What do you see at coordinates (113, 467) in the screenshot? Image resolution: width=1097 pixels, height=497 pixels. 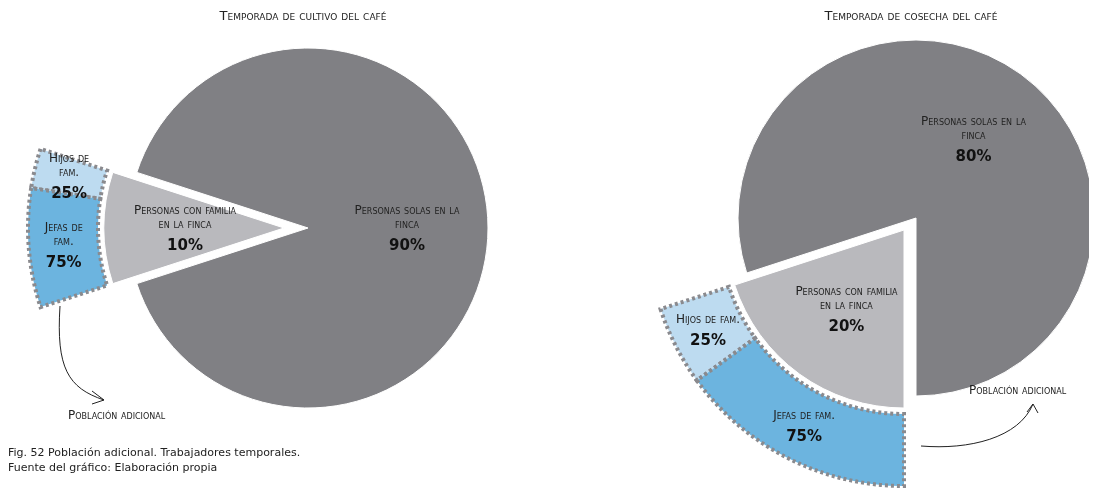 I see `source-note: Fuente del gráfico: Elaboración propia` at bounding box center [113, 467].